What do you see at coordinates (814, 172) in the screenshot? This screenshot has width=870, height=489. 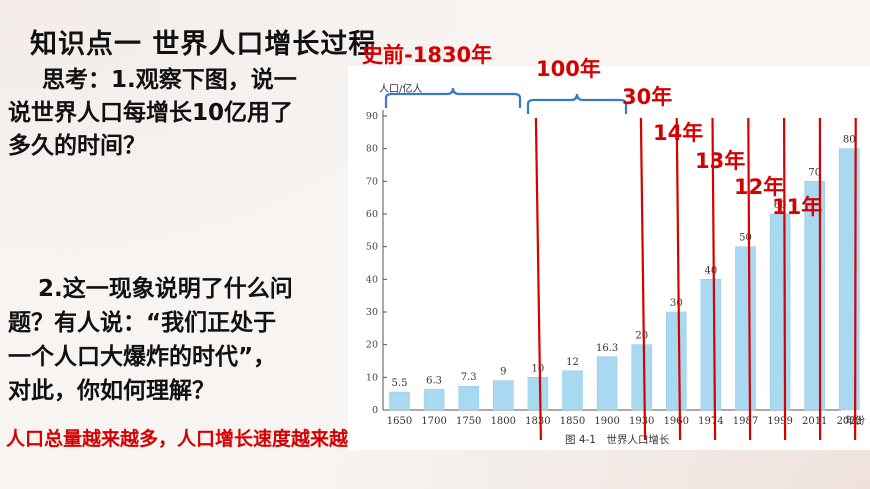 I see `bar-value-label: 70` at bounding box center [814, 172].